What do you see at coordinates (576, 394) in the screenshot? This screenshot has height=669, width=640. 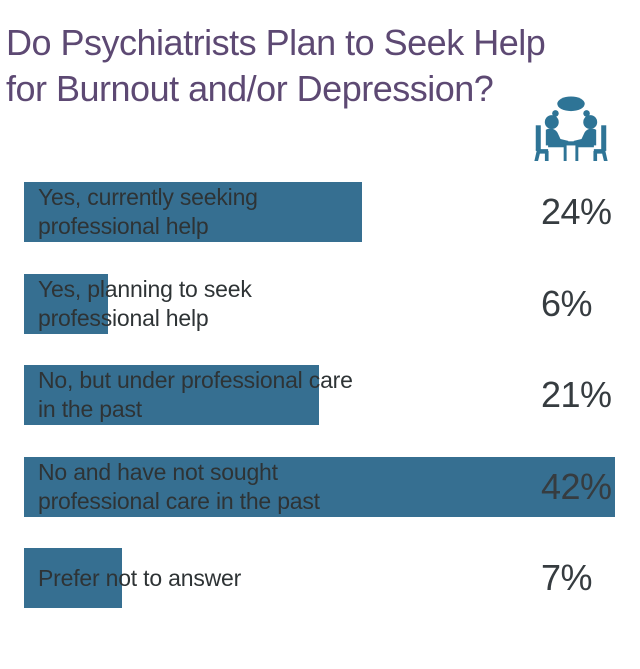 I see `value-label: 21%` at bounding box center [576, 394].